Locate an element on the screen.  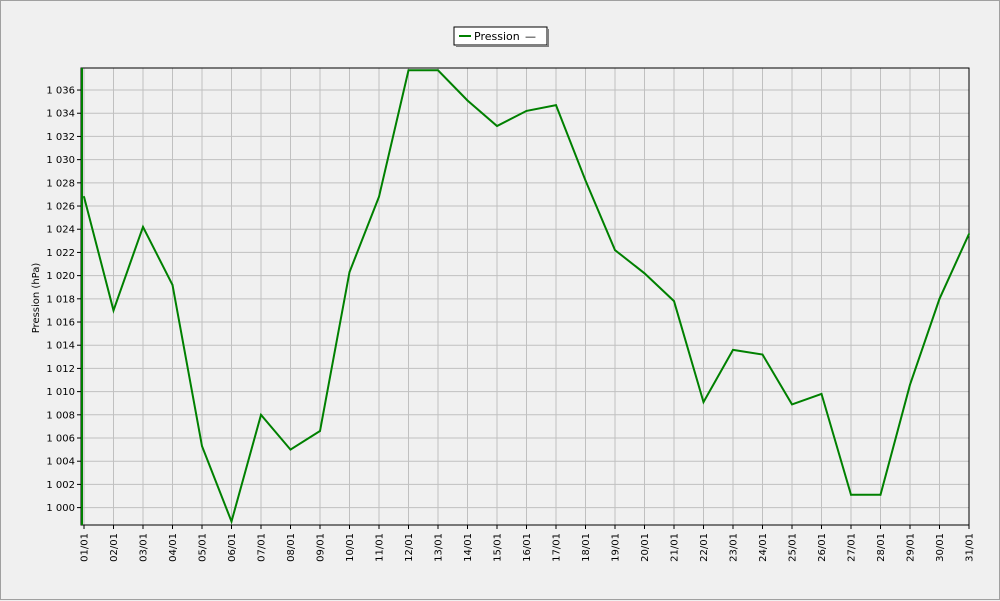
x-tick-label: 09/01 is located at coordinates (321, 547).